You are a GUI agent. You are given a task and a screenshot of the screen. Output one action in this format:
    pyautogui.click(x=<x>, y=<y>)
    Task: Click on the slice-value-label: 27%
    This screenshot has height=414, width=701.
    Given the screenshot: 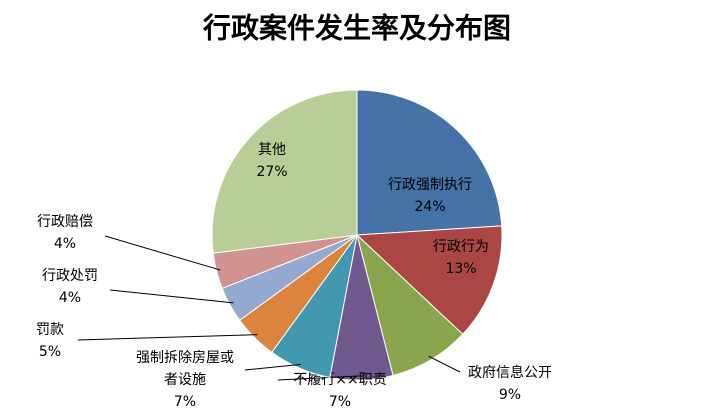 What is the action you would take?
    pyautogui.click(x=271, y=172)
    